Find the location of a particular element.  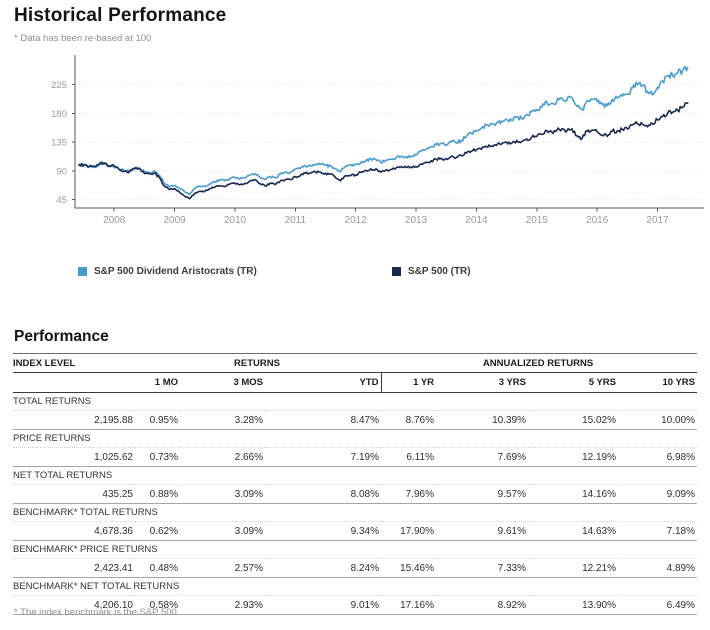

index-level-value: 1,025.62 is located at coordinates (74, 457).